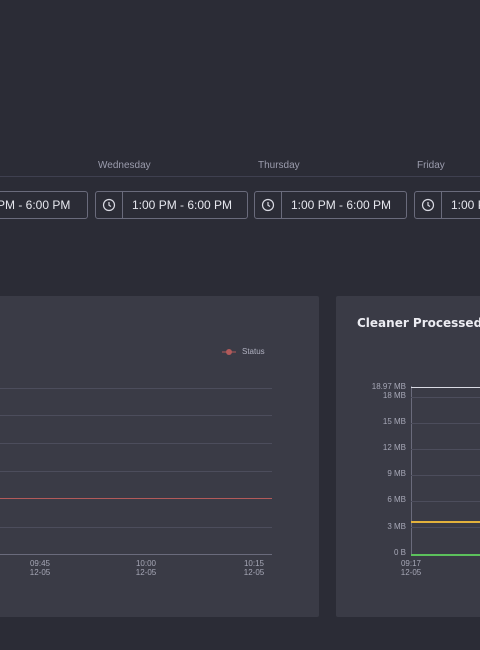 The image size is (480, 650). What do you see at coordinates (394, 447) in the screenshot?
I see `y-tick-label: 12 MB` at bounding box center [394, 447].